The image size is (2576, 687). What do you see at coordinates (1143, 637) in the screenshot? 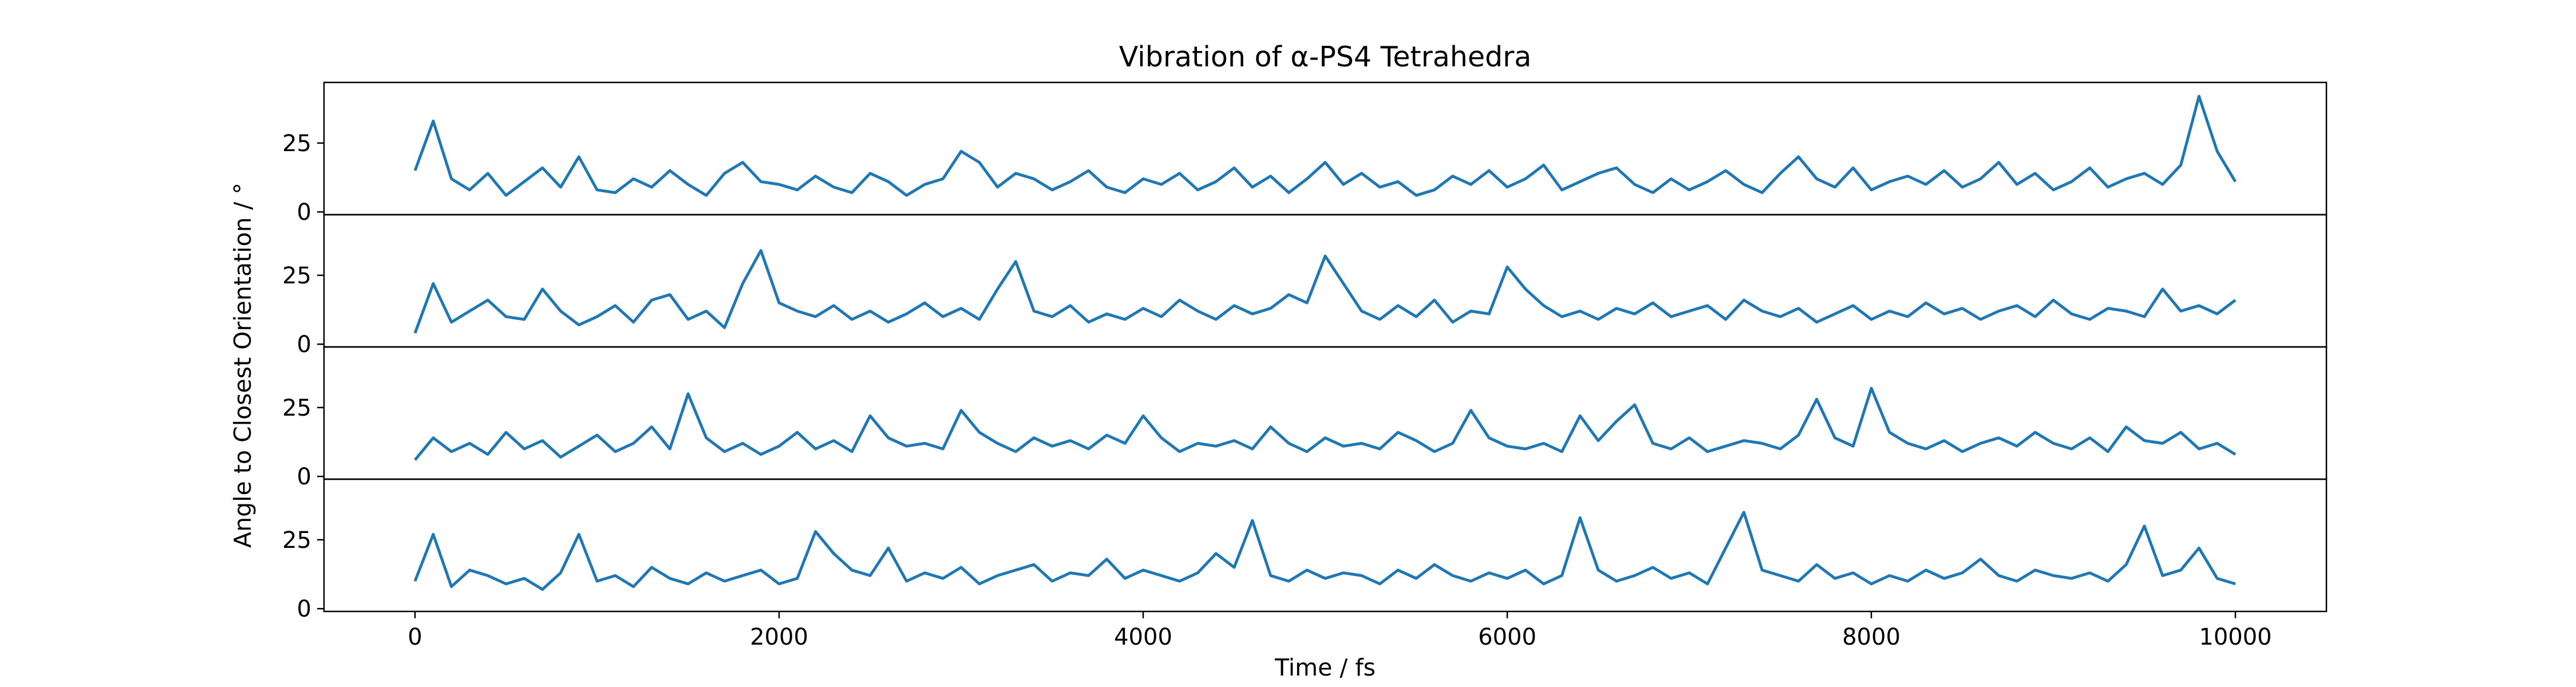
I see `x-tick-label: 4000` at bounding box center [1143, 637].